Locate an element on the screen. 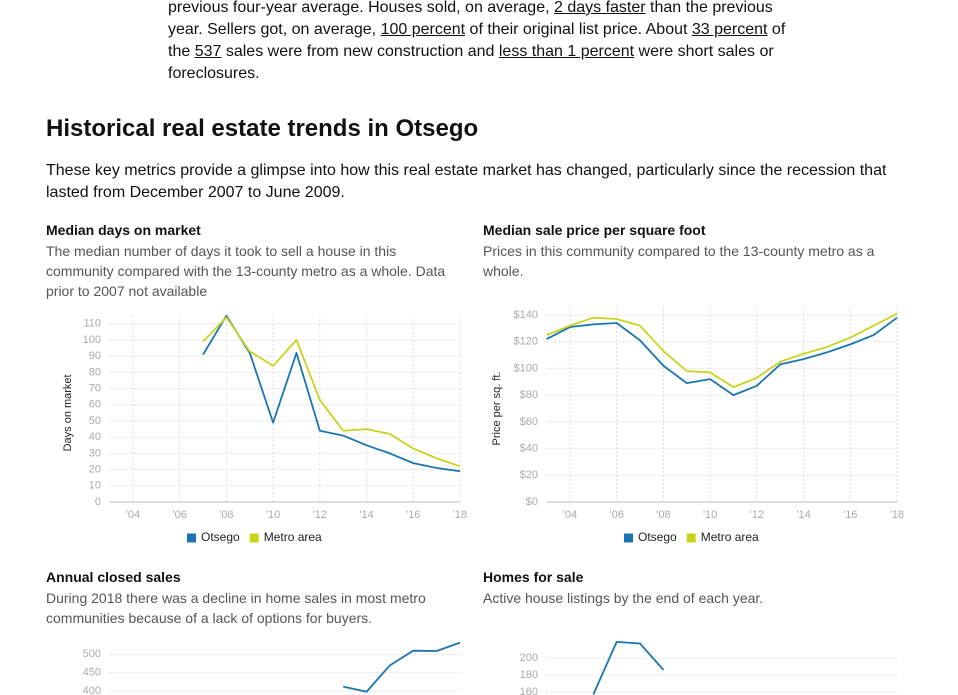  y-tick-label: 110 is located at coordinates (92, 324).